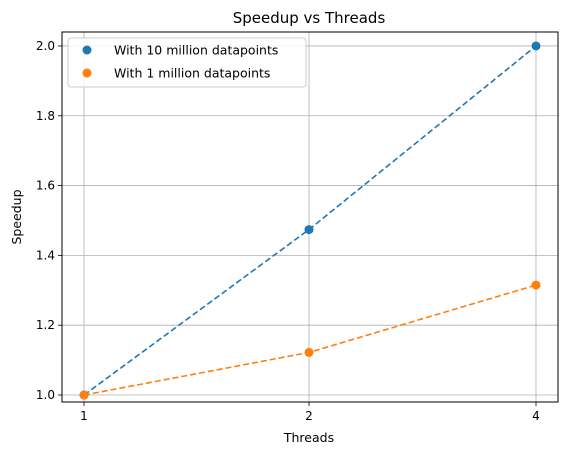 The height and width of the screenshot is (455, 567). Describe the element at coordinates (309, 18) in the screenshot. I see `chart-title: Speedup vs Threads` at that location.